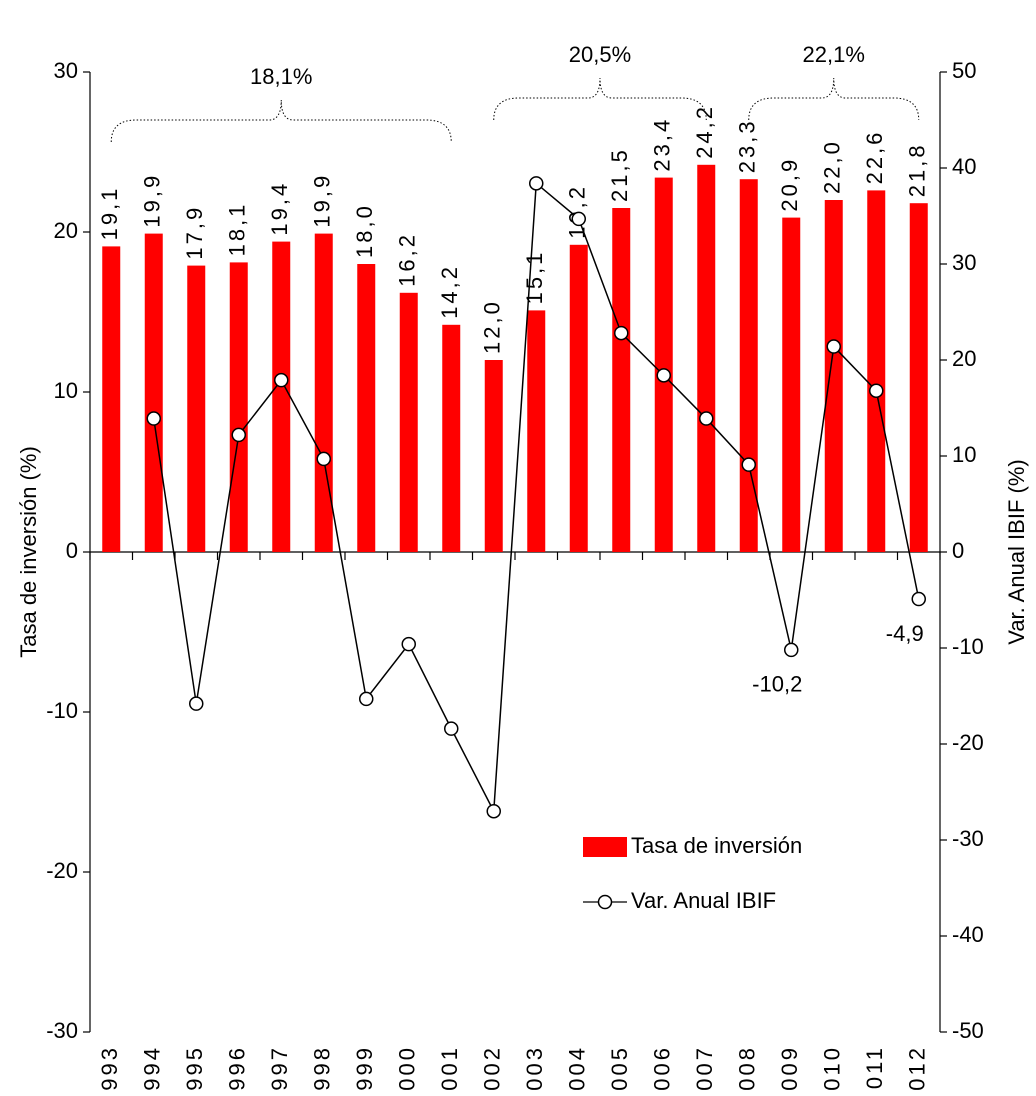  I want to click on annotation: 18,1%, so click(281, 76).